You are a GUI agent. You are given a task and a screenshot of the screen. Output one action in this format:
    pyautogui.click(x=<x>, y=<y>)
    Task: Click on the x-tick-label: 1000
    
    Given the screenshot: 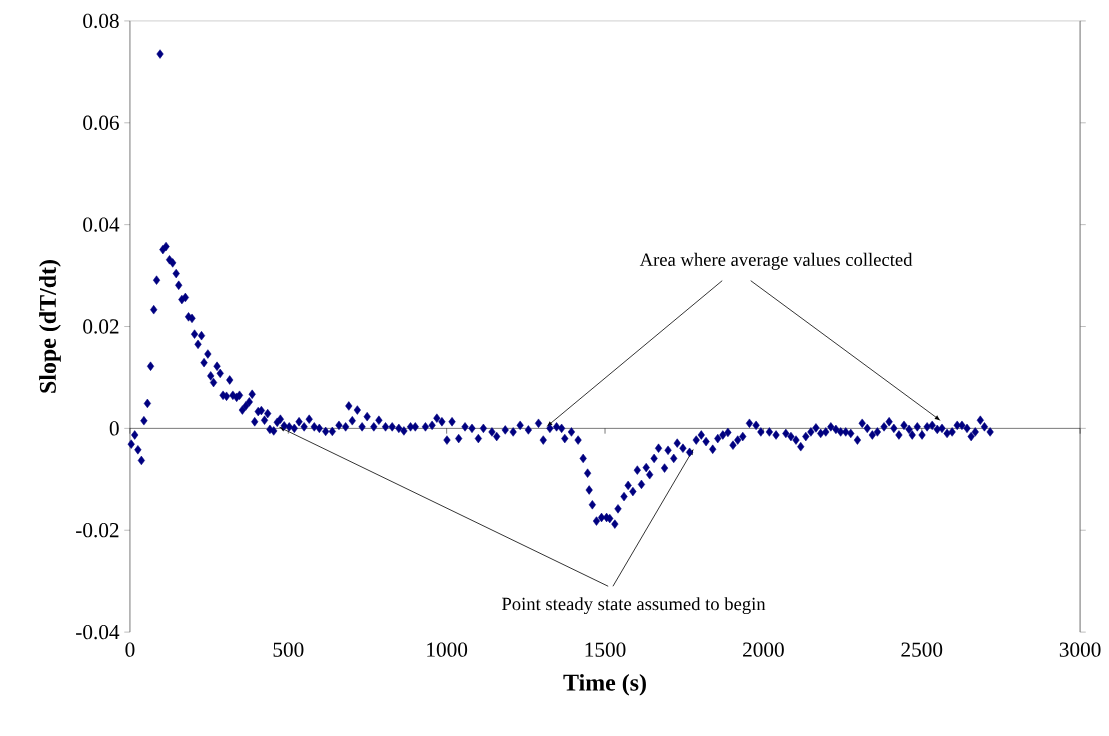 What is the action you would take?
    pyautogui.click(x=447, y=649)
    